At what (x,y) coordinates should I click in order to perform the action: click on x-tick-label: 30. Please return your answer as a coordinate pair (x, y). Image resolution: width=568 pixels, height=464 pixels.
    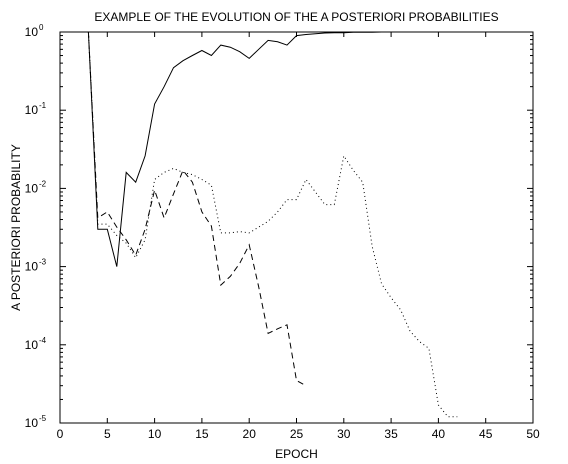
    Looking at the image, I should click on (344, 434).